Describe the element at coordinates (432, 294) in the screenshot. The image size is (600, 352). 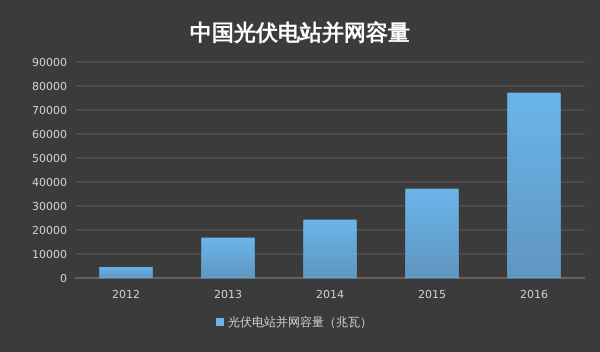
I see `x-tick-label: 2015` at that location.